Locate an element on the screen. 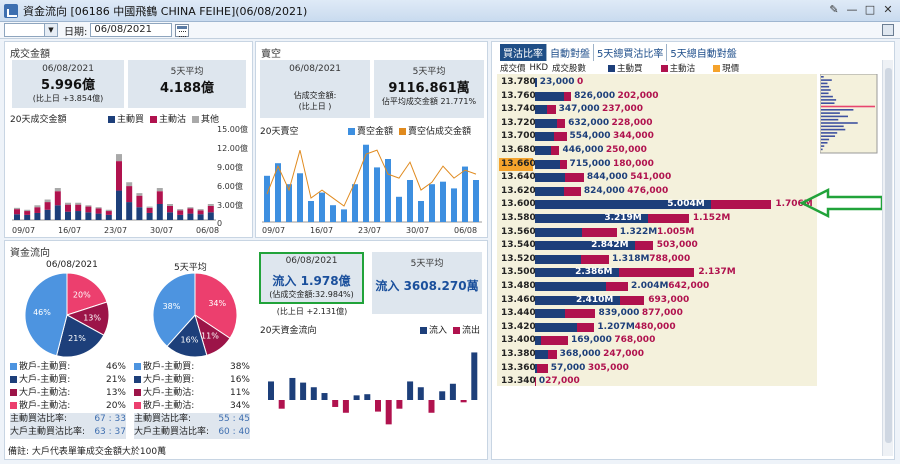 This screenshot has width=900, height=464. legend-active-buy: 主動買 is located at coordinates (625, 68).